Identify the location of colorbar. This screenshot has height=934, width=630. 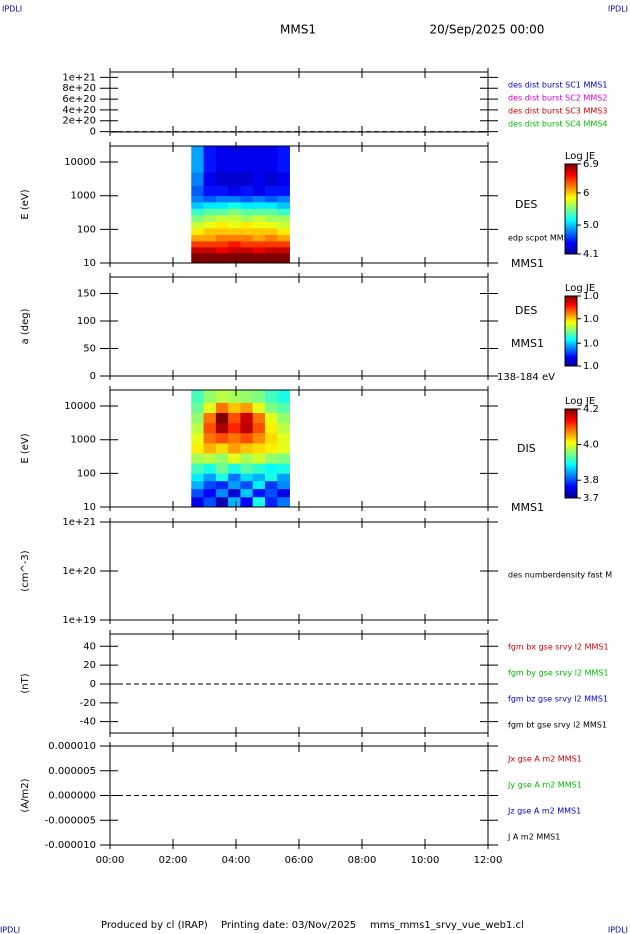
(571, 453).